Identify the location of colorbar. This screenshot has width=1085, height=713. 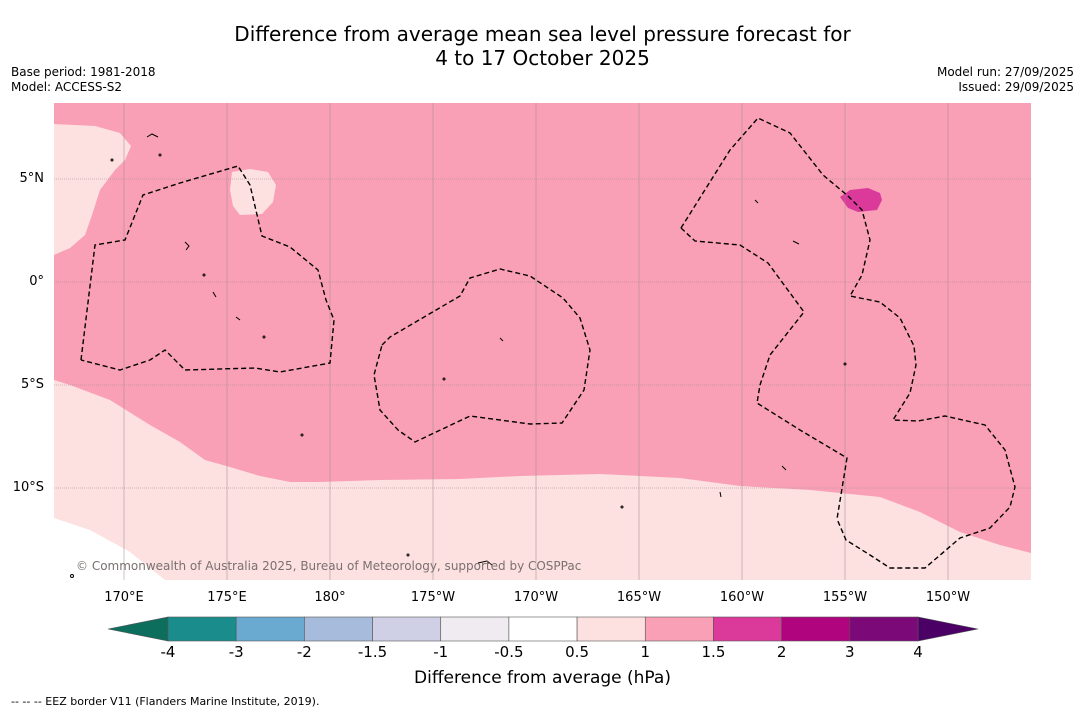
(543, 629).